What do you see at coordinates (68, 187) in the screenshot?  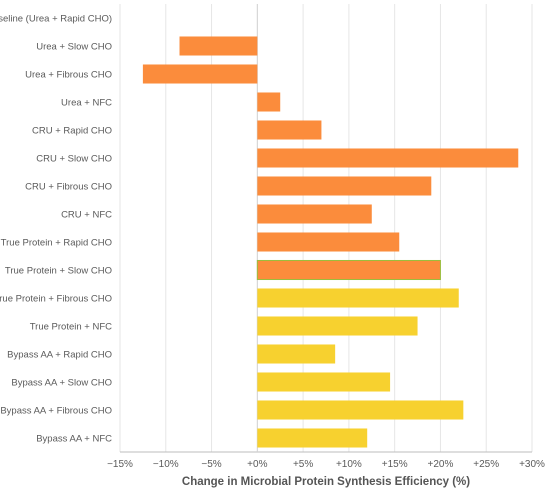 I see `category-label: CRU + Fibrous CHO` at bounding box center [68, 187].